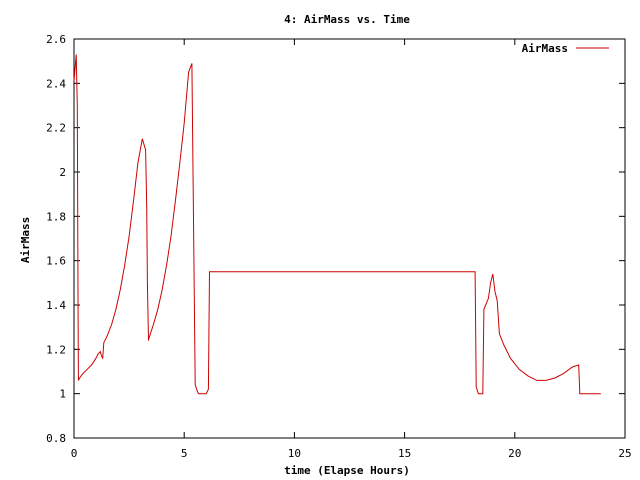  What do you see at coordinates (184, 453) in the screenshot?
I see `x-tick-label: 5` at bounding box center [184, 453].